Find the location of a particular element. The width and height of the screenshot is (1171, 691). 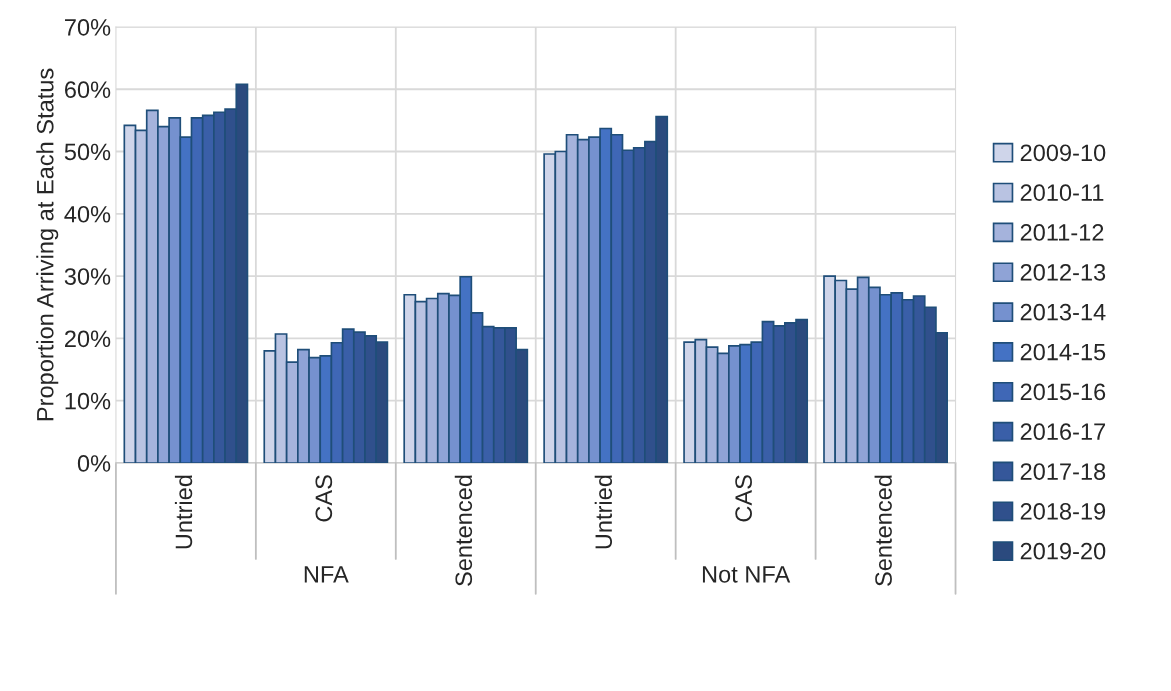

text: Not NFA is located at coordinates (746, 574).